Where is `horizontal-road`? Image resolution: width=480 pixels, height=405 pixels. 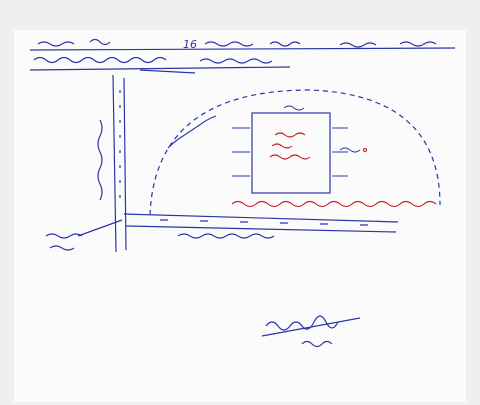 horizontal-road is located at coordinates (222, 232).